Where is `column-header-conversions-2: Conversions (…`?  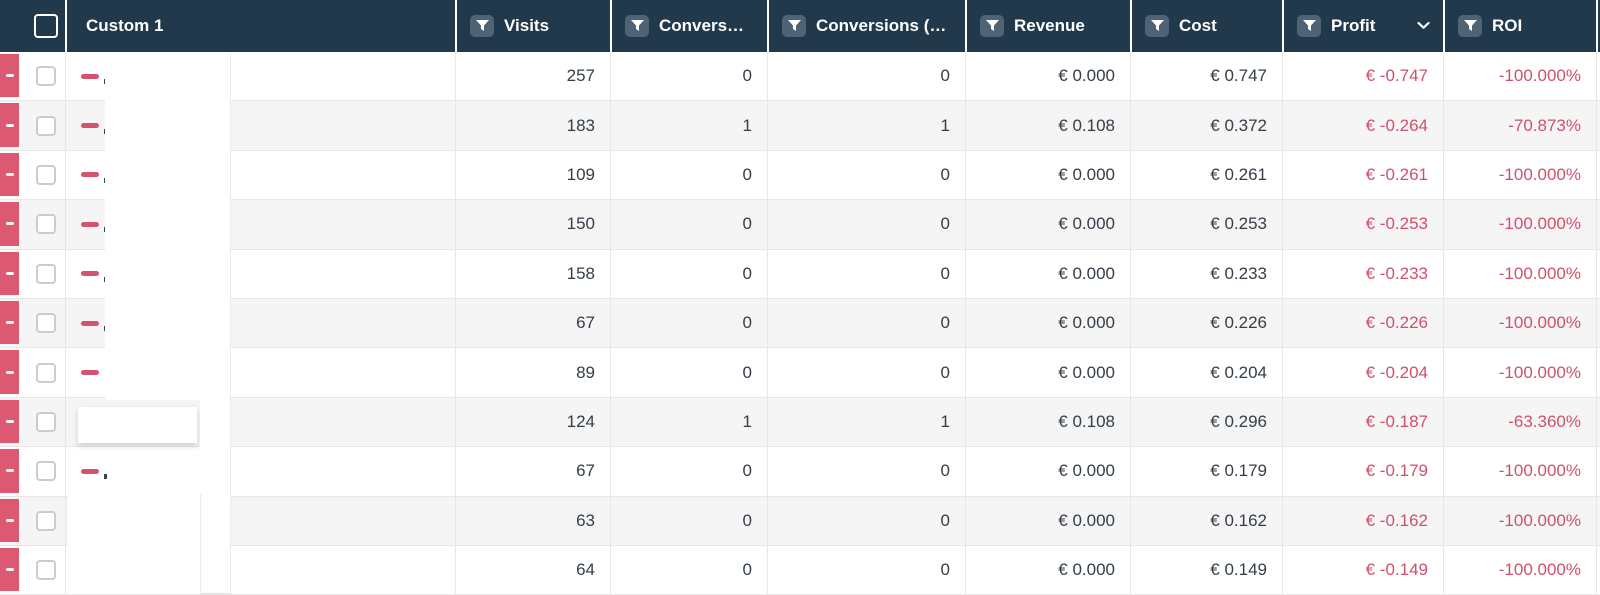 column-header-conversions-2: Conversions (… is located at coordinates (866, 26).